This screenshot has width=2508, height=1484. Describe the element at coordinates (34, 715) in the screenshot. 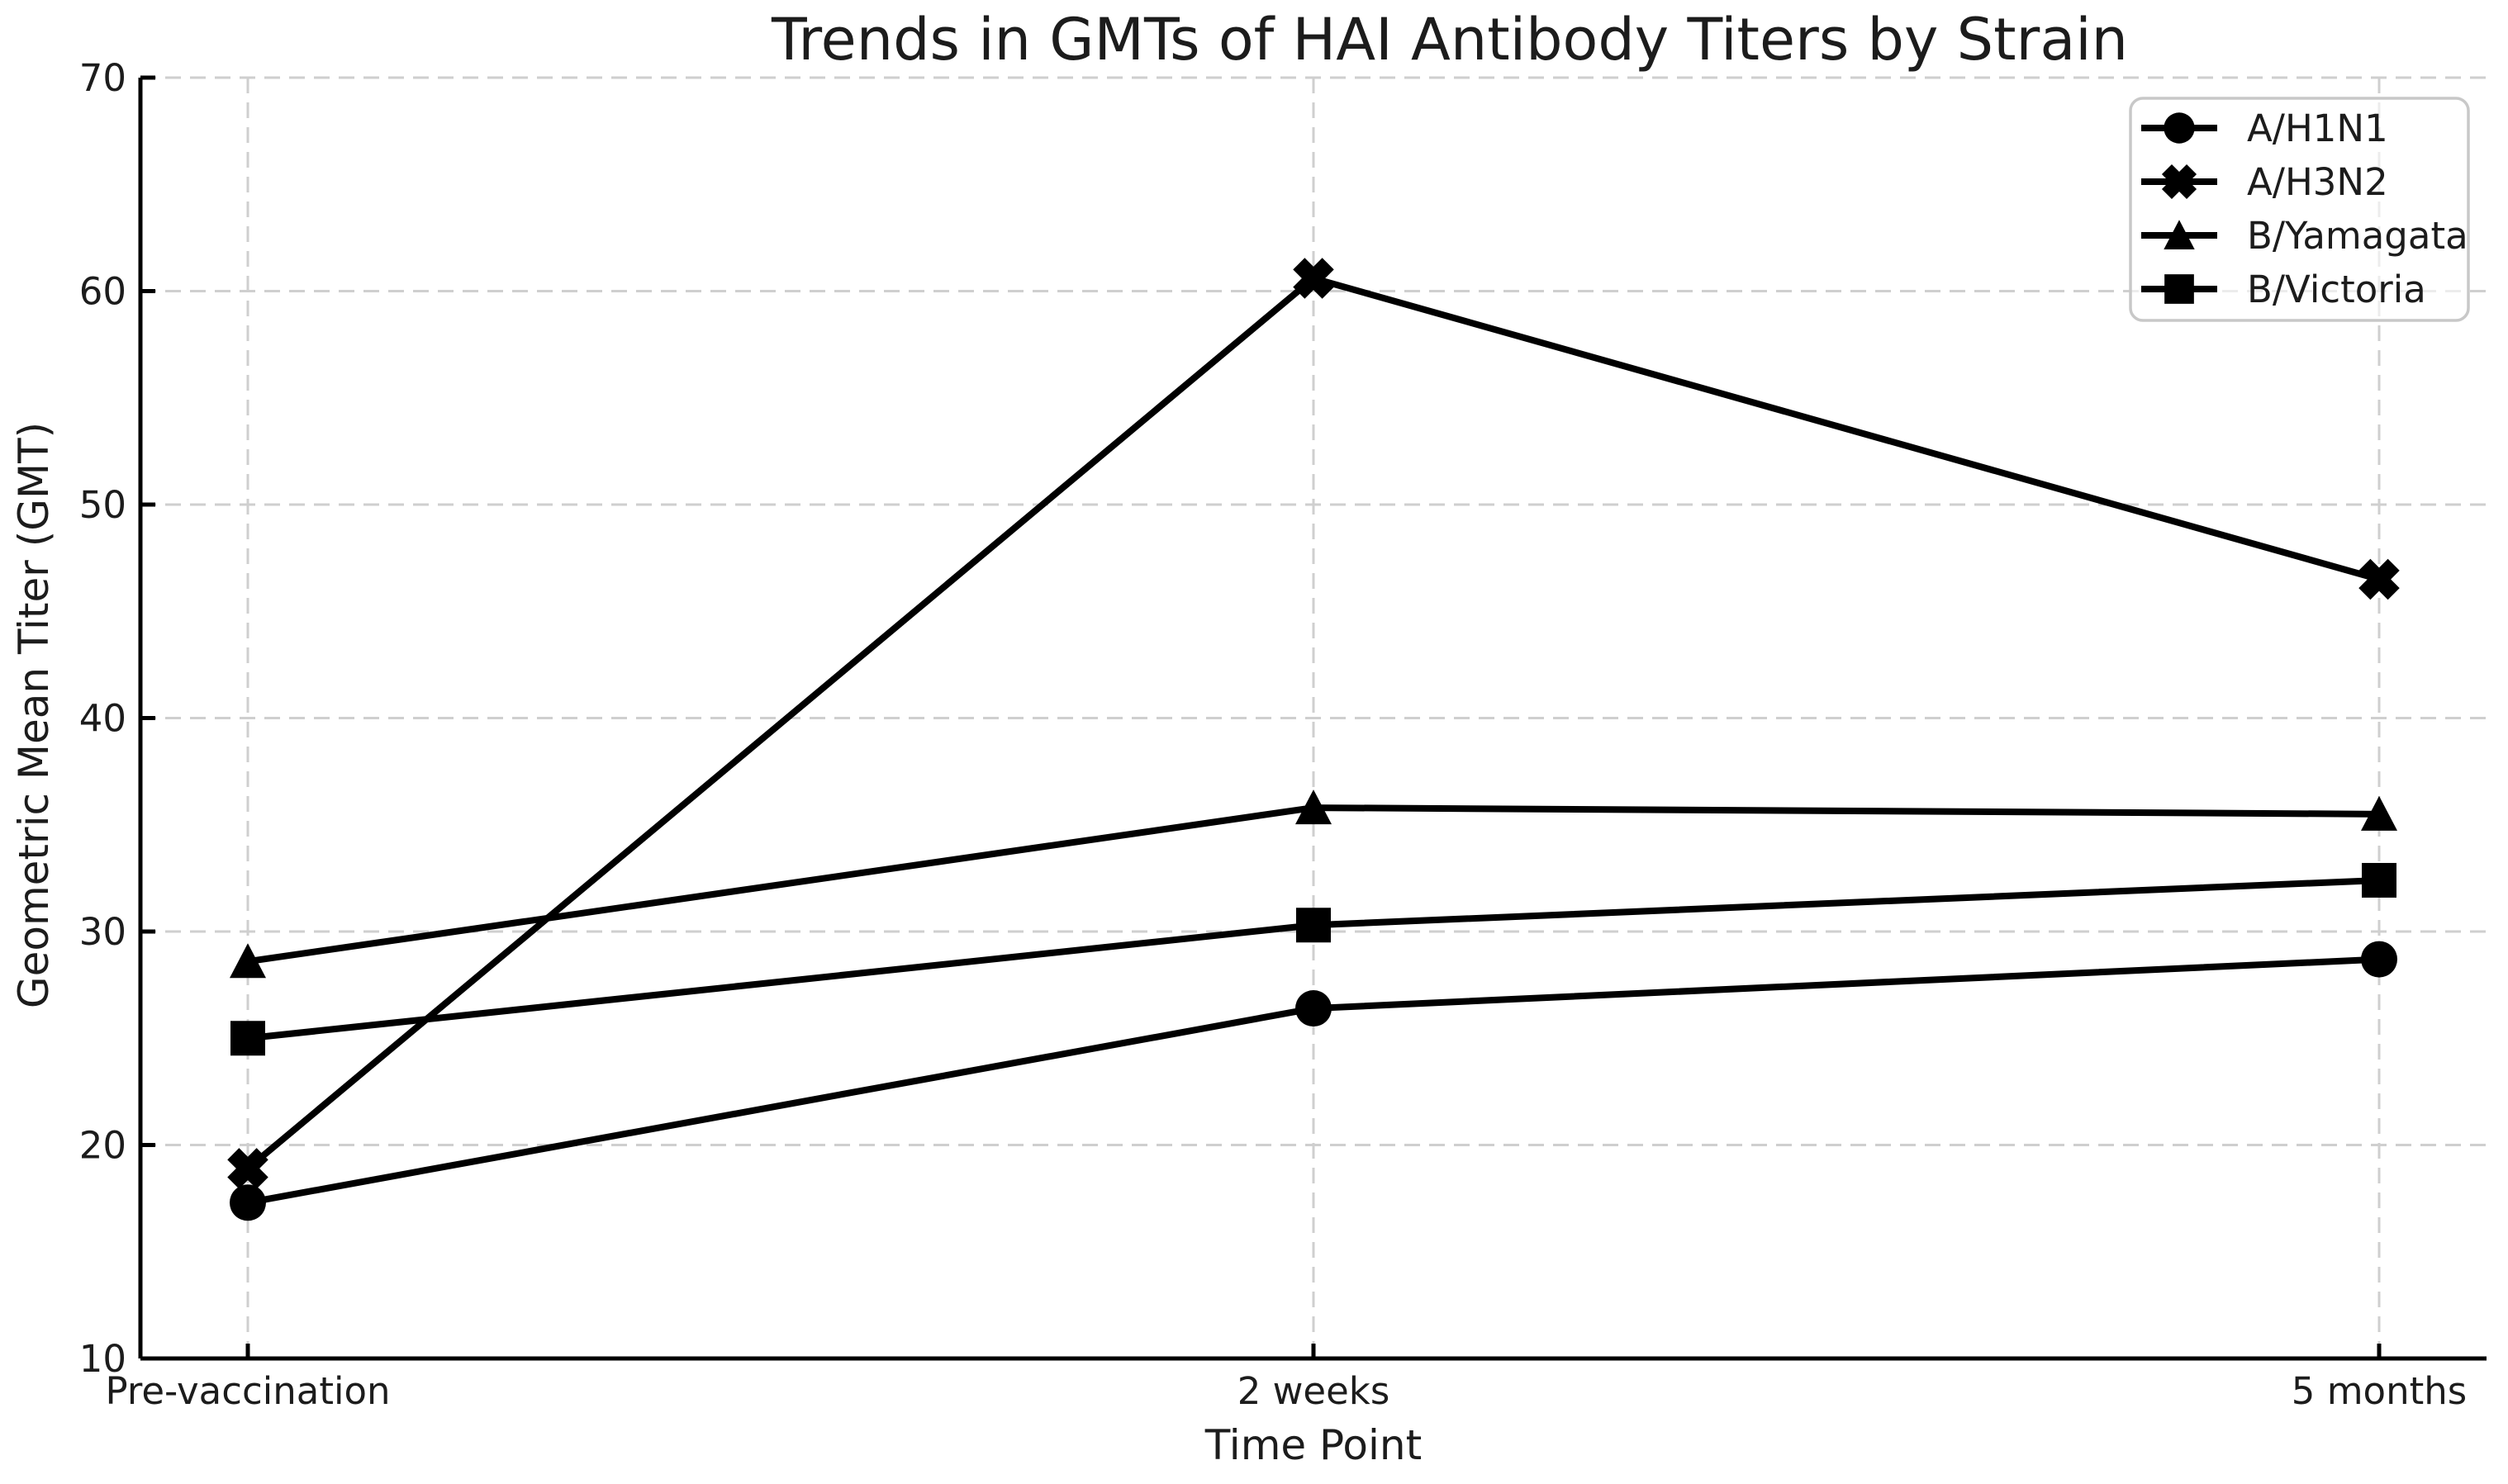

I see `y-axis-label: Geometric Mean Titer (GMT)` at that location.